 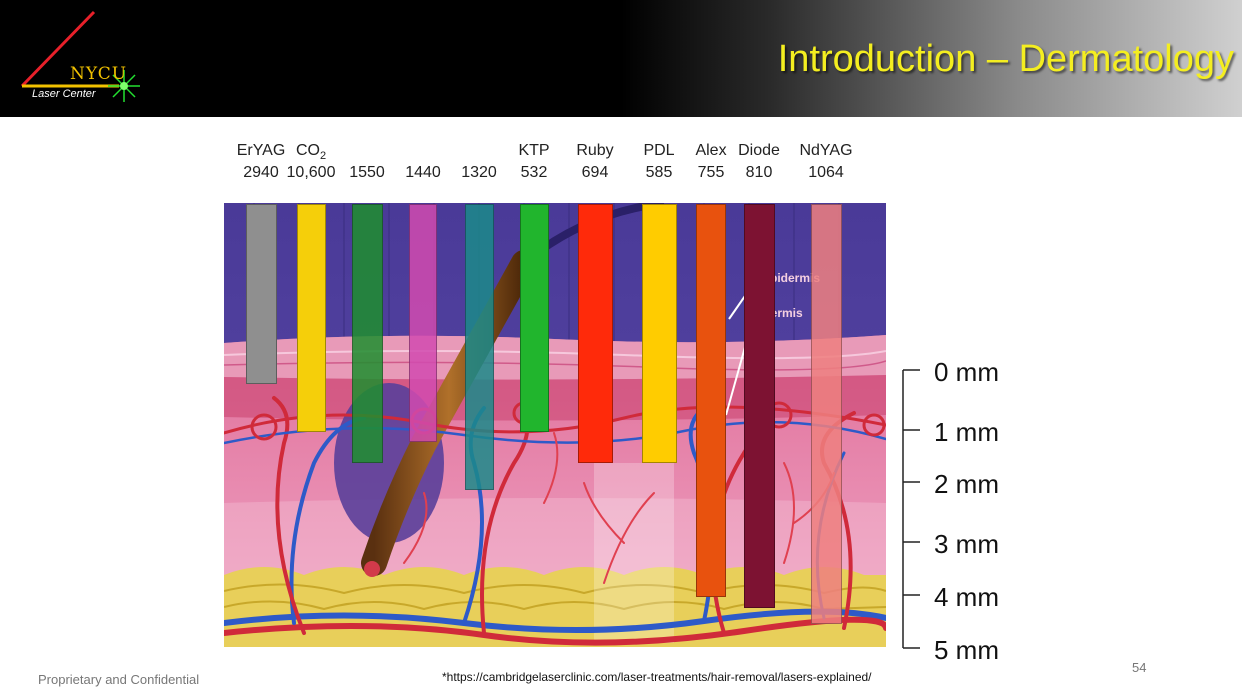 I want to click on laser-wavelength-label: 10,600, so click(x=311, y=172).